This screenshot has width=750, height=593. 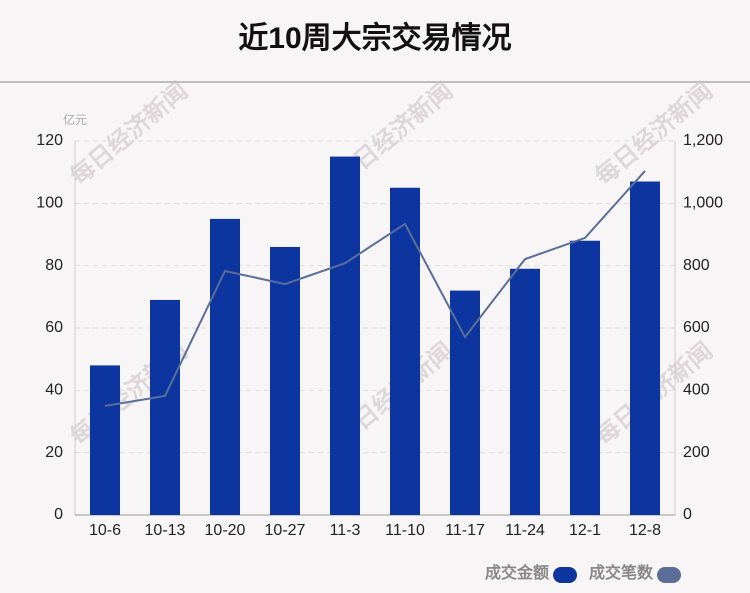 I want to click on y2-tick-label: 600, so click(x=696, y=327).